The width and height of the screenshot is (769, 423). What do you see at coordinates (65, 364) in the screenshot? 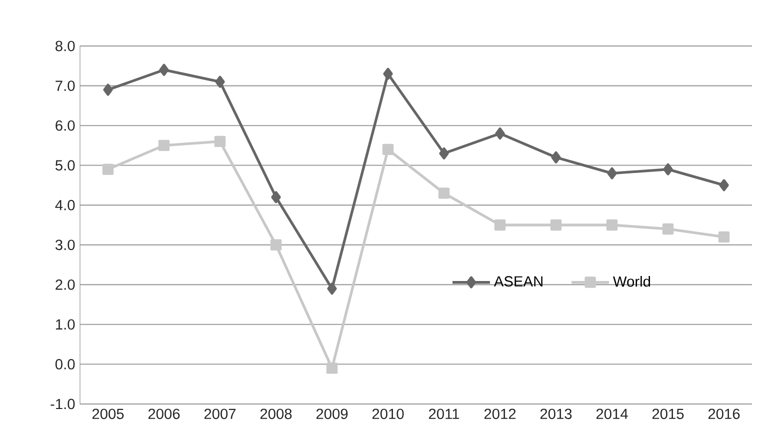
I see `y-tick-label: 0.0` at bounding box center [65, 364].